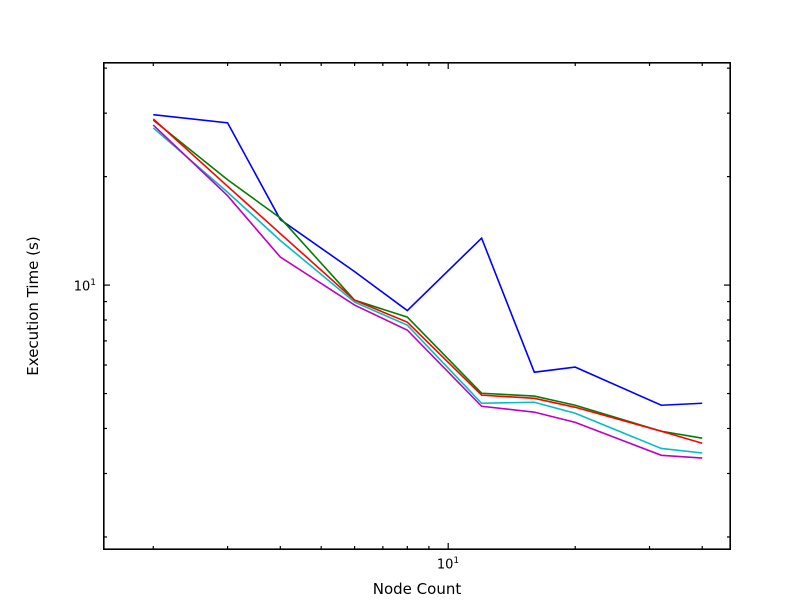 The width and height of the screenshot is (812, 612). I want to click on y-tick-base: 10, so click(82, 287).